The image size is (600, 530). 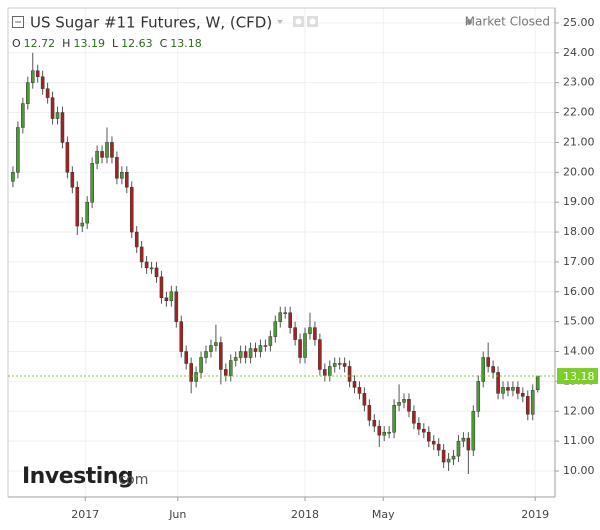 What do you see at coordinates (164, 43) in the screenshot?
I see `ohlc-label: C` at bounding box center [164, 43].